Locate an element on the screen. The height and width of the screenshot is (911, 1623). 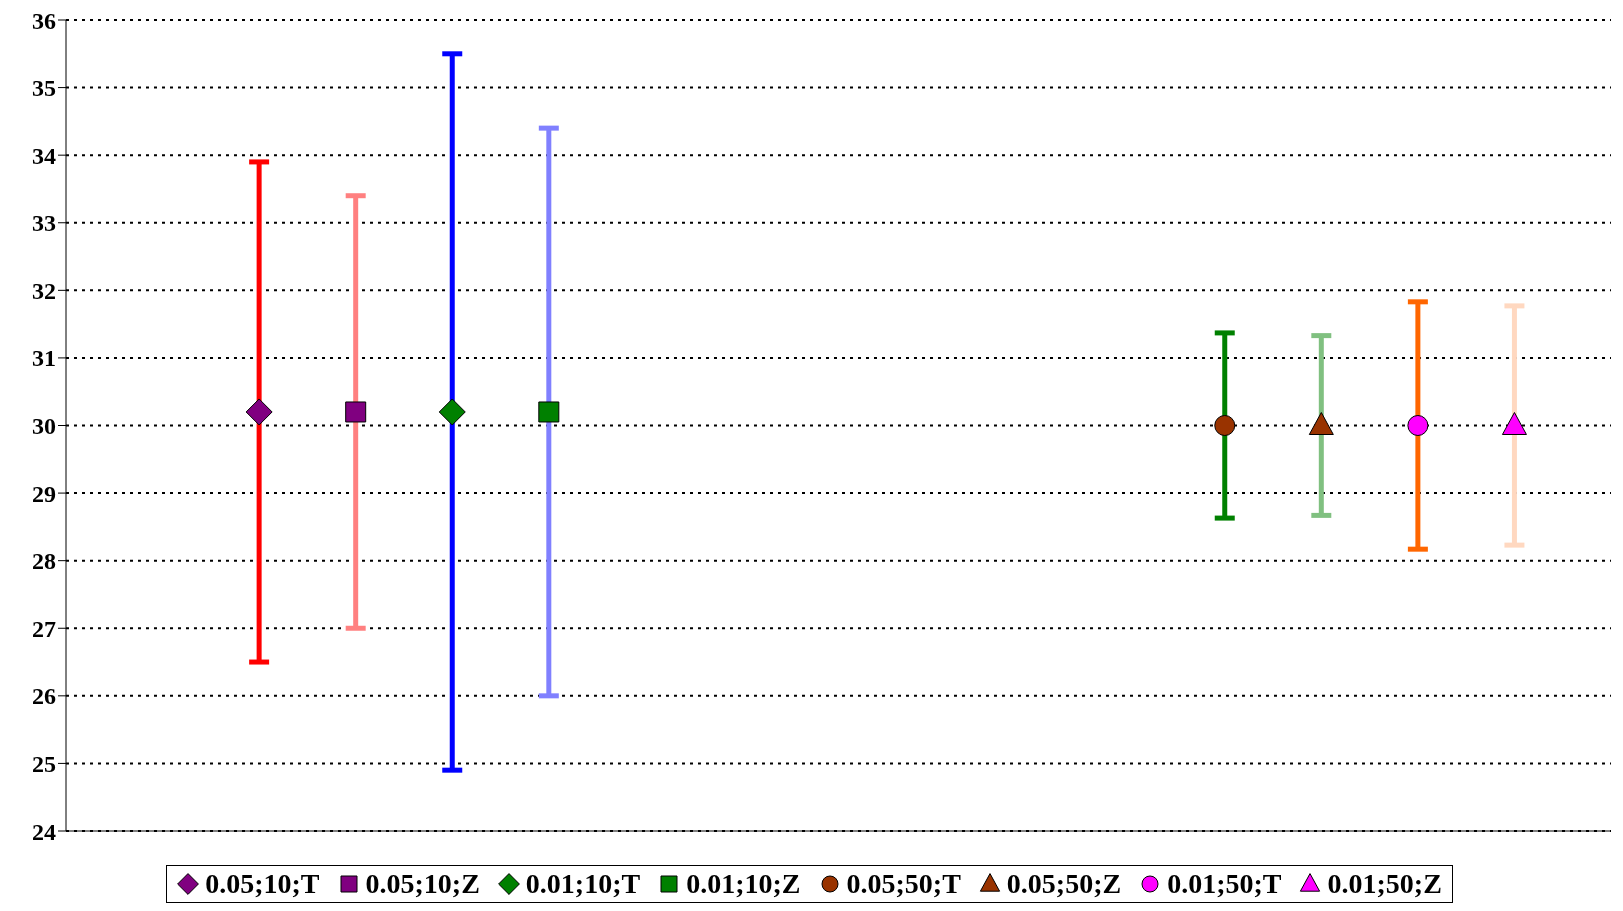
legend-label: 0.05;10;T is located at coordinates (262, 884).